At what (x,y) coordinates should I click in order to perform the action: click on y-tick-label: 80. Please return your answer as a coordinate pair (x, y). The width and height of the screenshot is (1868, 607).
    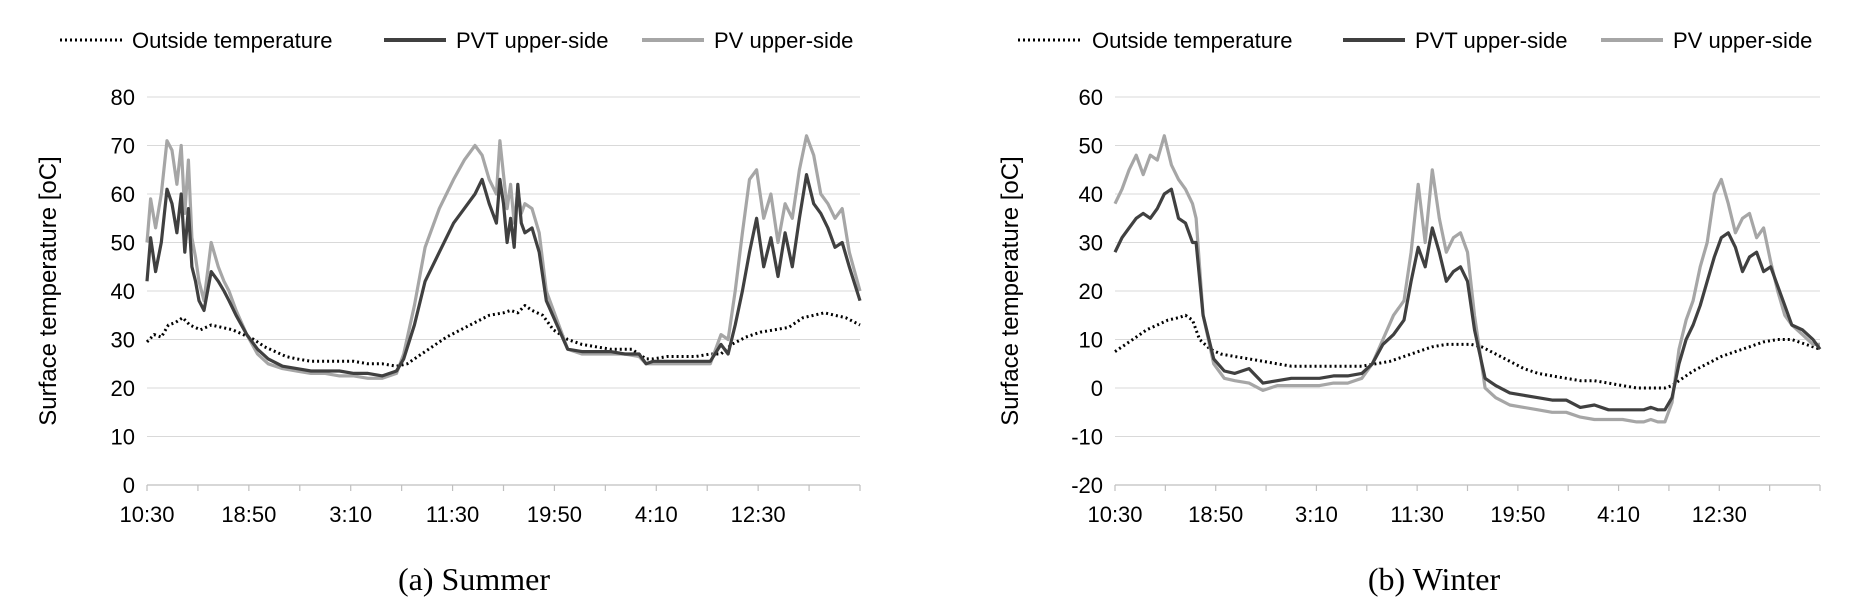
    Looking at the image, I should click on (123, 97).